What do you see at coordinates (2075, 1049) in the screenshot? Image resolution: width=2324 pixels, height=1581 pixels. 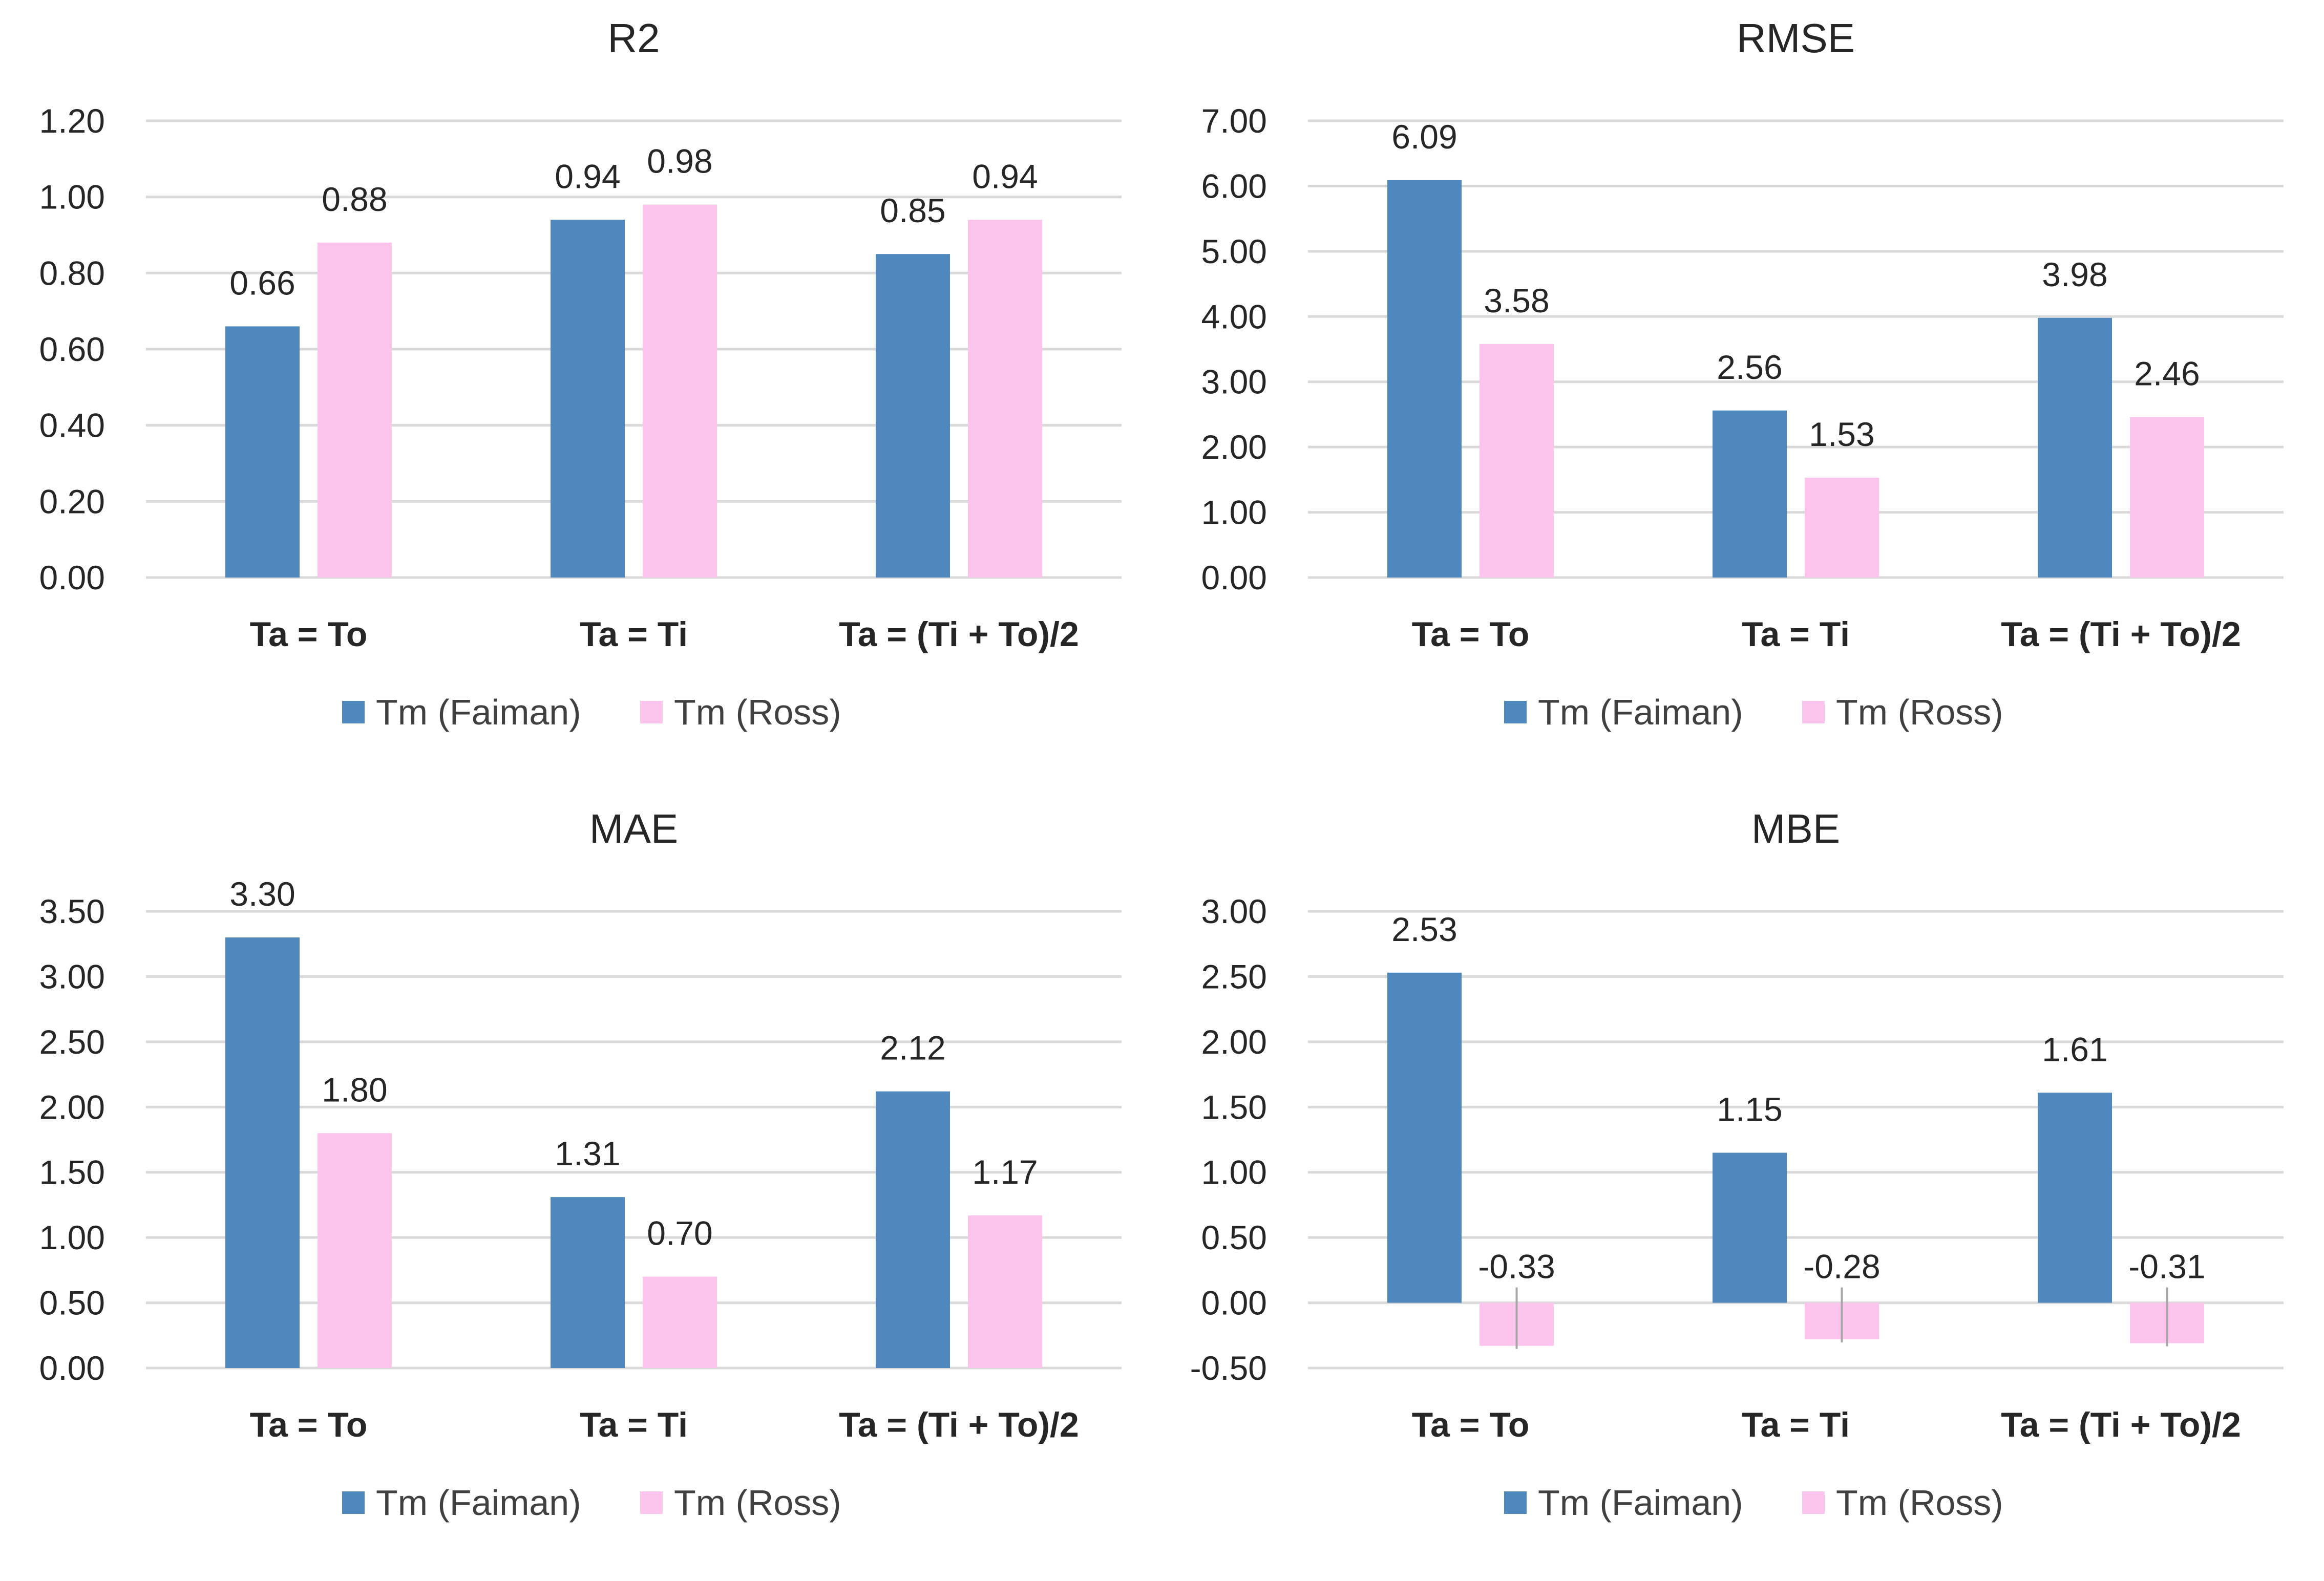 I see `data-label: 1.61` at bounding box center [2075, 1049].